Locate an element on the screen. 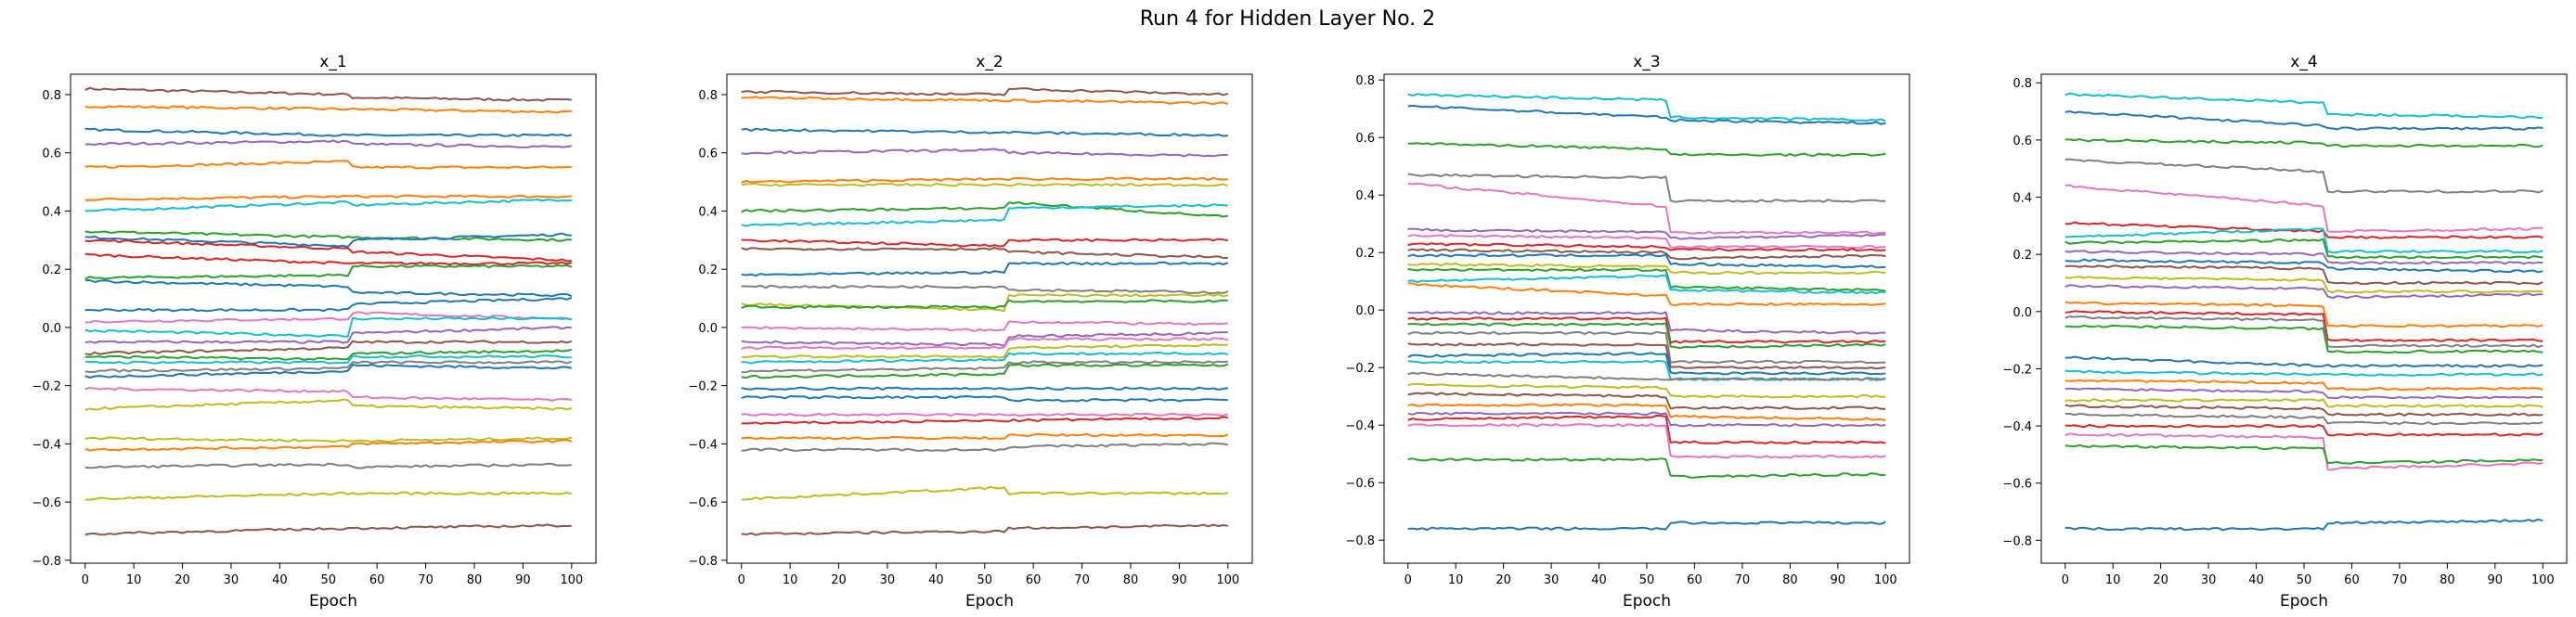 This screenshot has width=2576, height=617. chart-title: x_1 is located at coordinates (332, 62).